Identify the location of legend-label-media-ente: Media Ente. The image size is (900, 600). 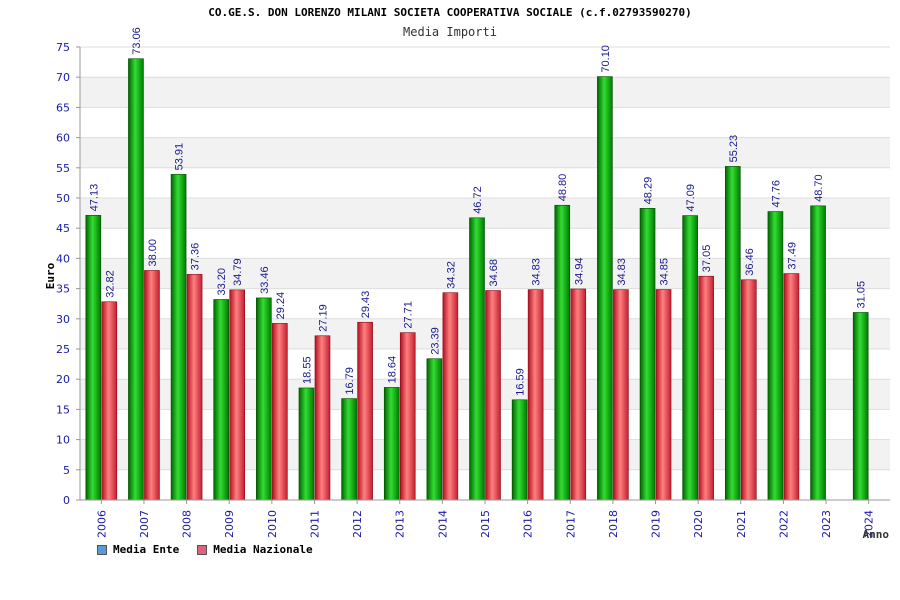
(146, 549).